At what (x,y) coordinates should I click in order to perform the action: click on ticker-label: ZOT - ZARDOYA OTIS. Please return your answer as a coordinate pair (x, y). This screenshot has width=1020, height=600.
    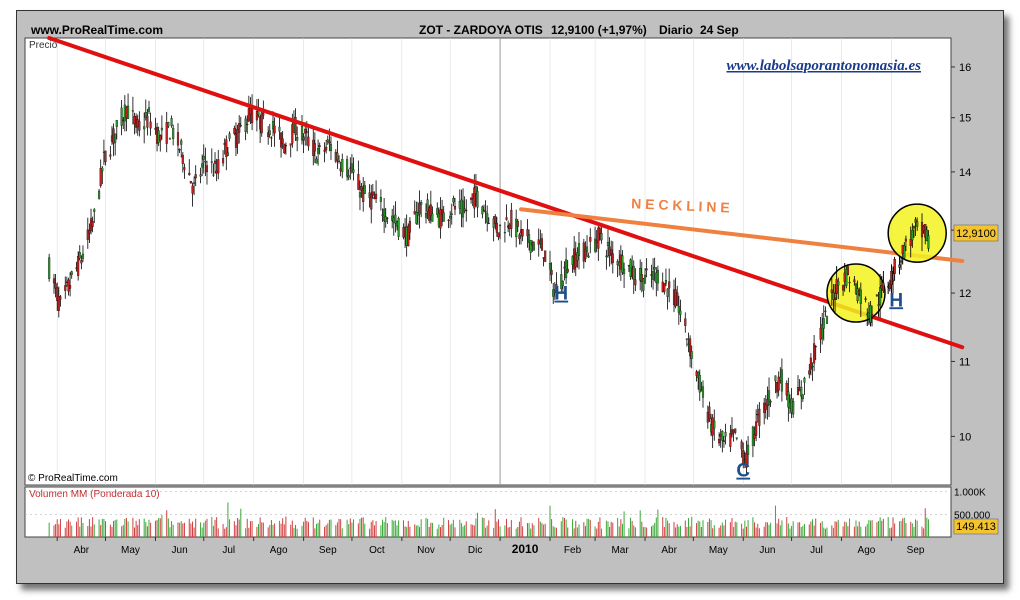
    Looking at the image, I should click on (481, 30).